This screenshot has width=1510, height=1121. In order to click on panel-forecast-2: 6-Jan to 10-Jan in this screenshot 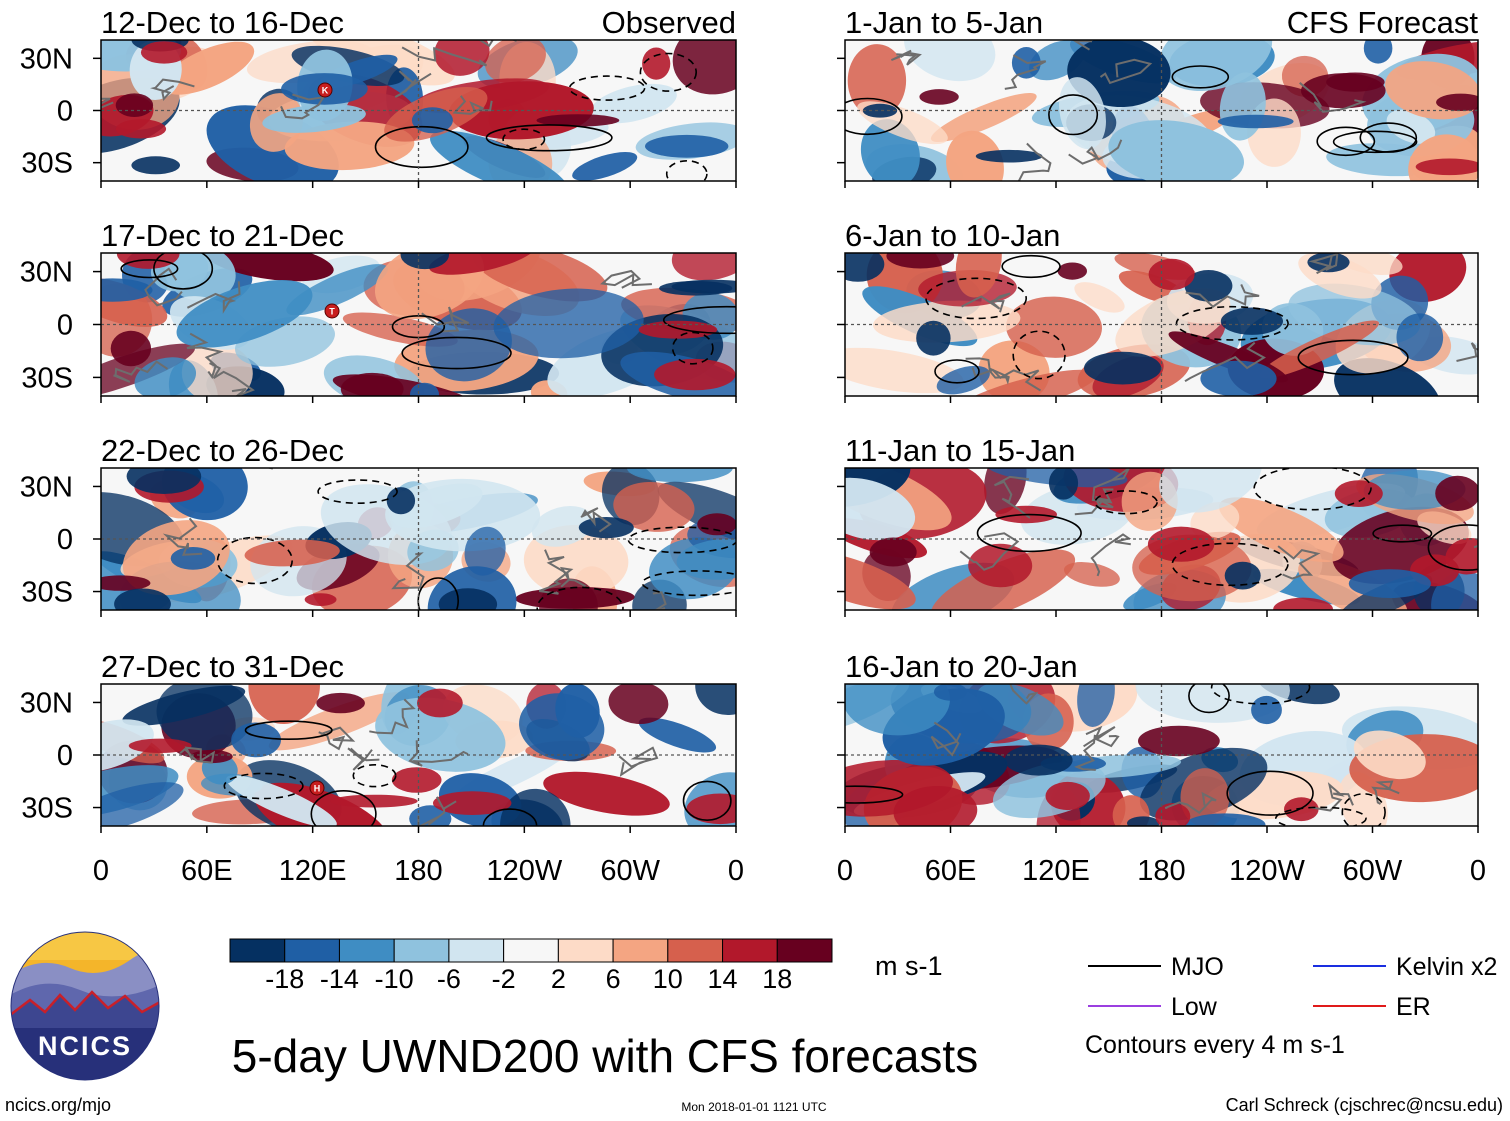, I will do `click(1158, 310)`.